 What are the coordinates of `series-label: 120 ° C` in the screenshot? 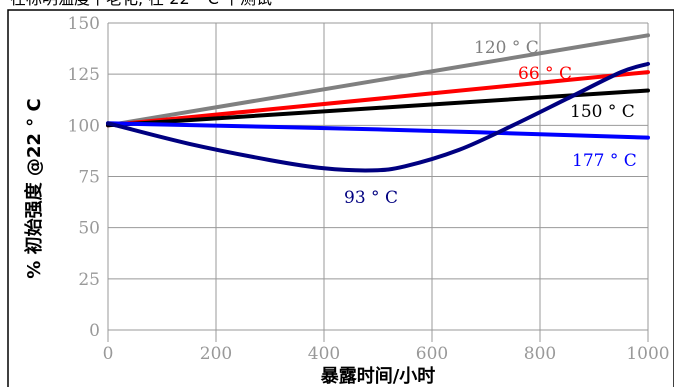 It's located at (506, 48).